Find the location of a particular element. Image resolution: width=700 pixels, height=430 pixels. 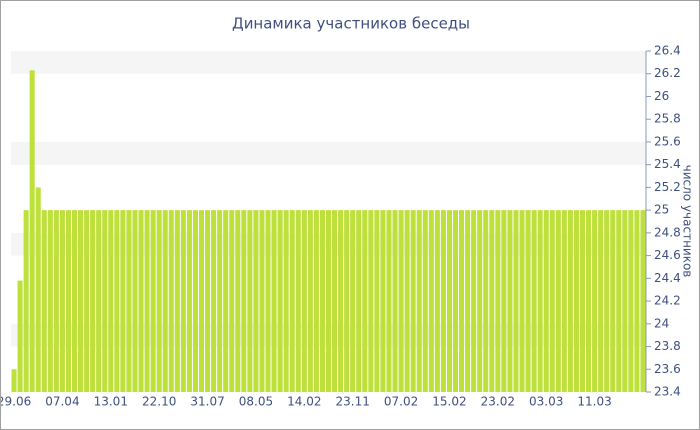

y-tick-label: 25.2 is located at coordinates (667, 187).